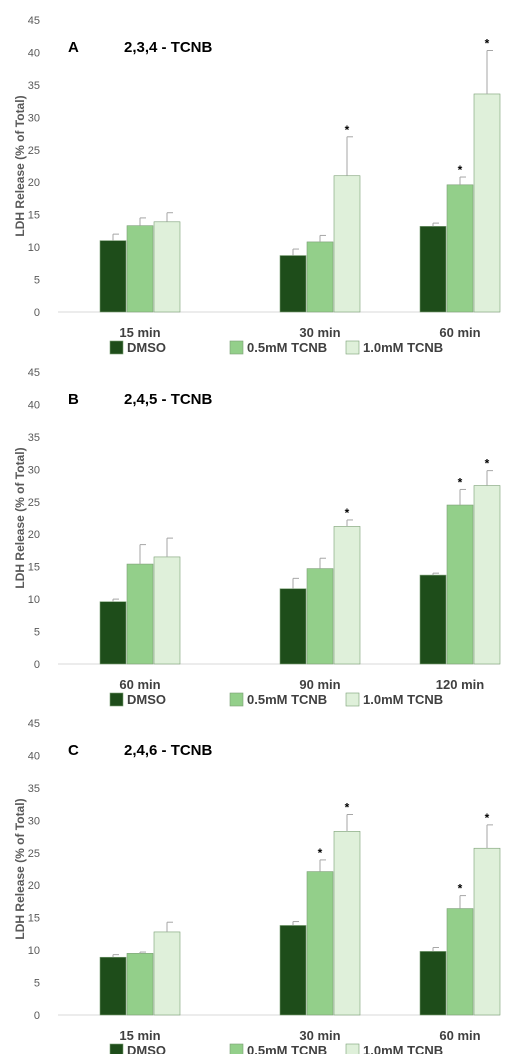  Describe the element at coordinates (73, 47) in the screenshot. I see `panel-letter: A` at that location.